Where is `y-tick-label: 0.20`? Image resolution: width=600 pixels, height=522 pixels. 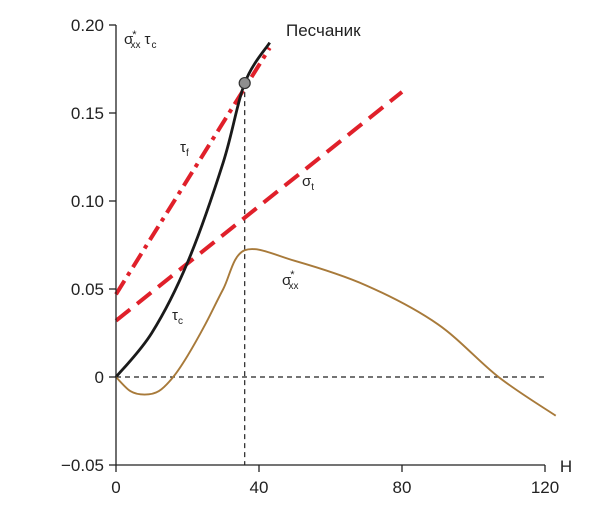
y-tick-label: 0.20 is located at coordinates (87, 25).